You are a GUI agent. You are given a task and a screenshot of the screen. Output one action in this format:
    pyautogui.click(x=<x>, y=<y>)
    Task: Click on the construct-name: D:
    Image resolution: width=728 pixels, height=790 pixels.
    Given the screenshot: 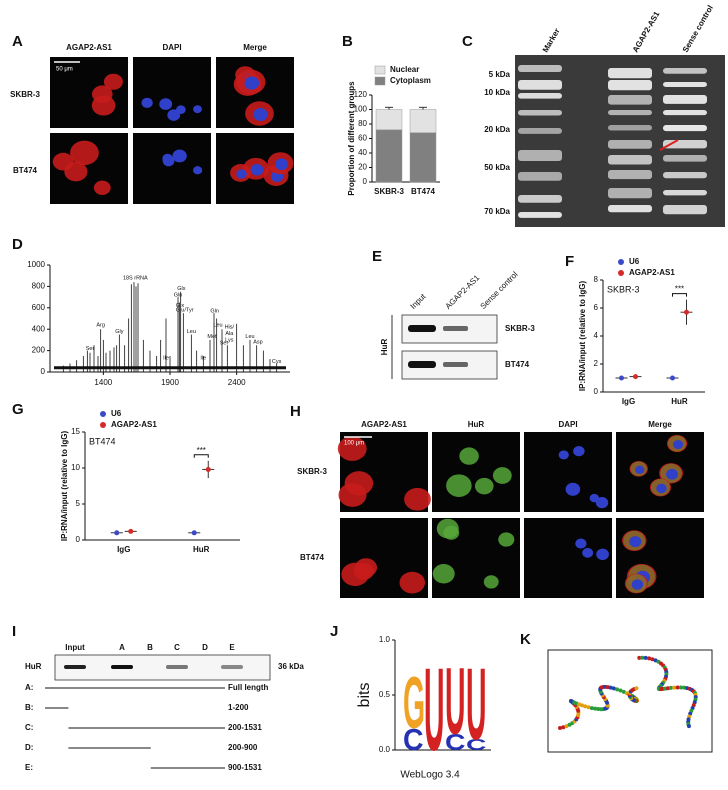 What is the action you would take?
    pyautogui.click(x=29, y=747)
    